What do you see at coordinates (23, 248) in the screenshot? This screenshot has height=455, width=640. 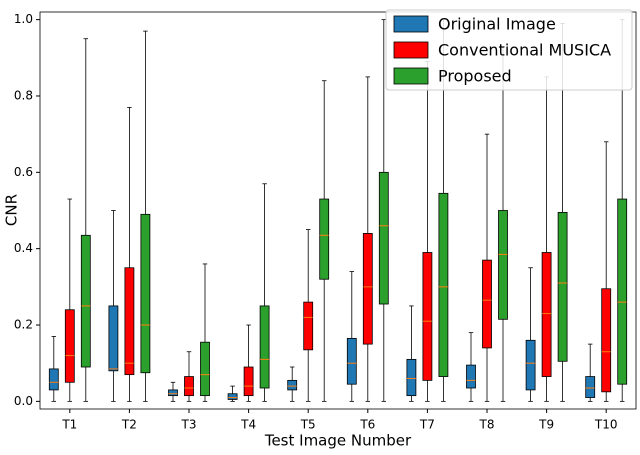 I see `y-tick-label: 0.4` at bounding box center [23, 248].